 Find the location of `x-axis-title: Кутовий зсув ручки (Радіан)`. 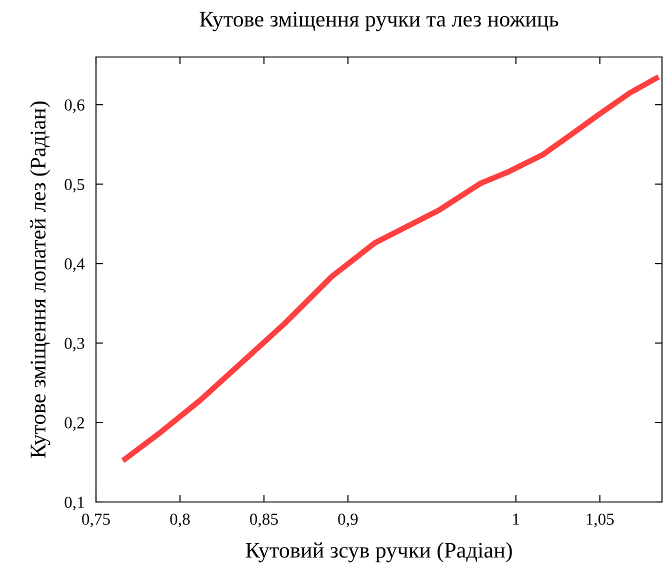

x-axis-title: Кутовий зсув ручки (Радіан) is located at coordinates (379, 552).